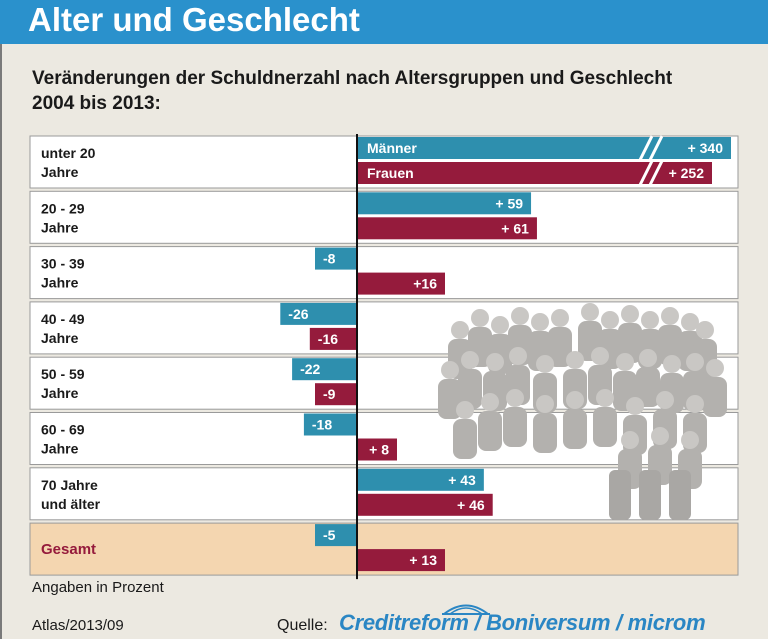  Describe the element at coordinates (63, 208) in the screenshot. I see `category-label: 20 - 29` at that location.